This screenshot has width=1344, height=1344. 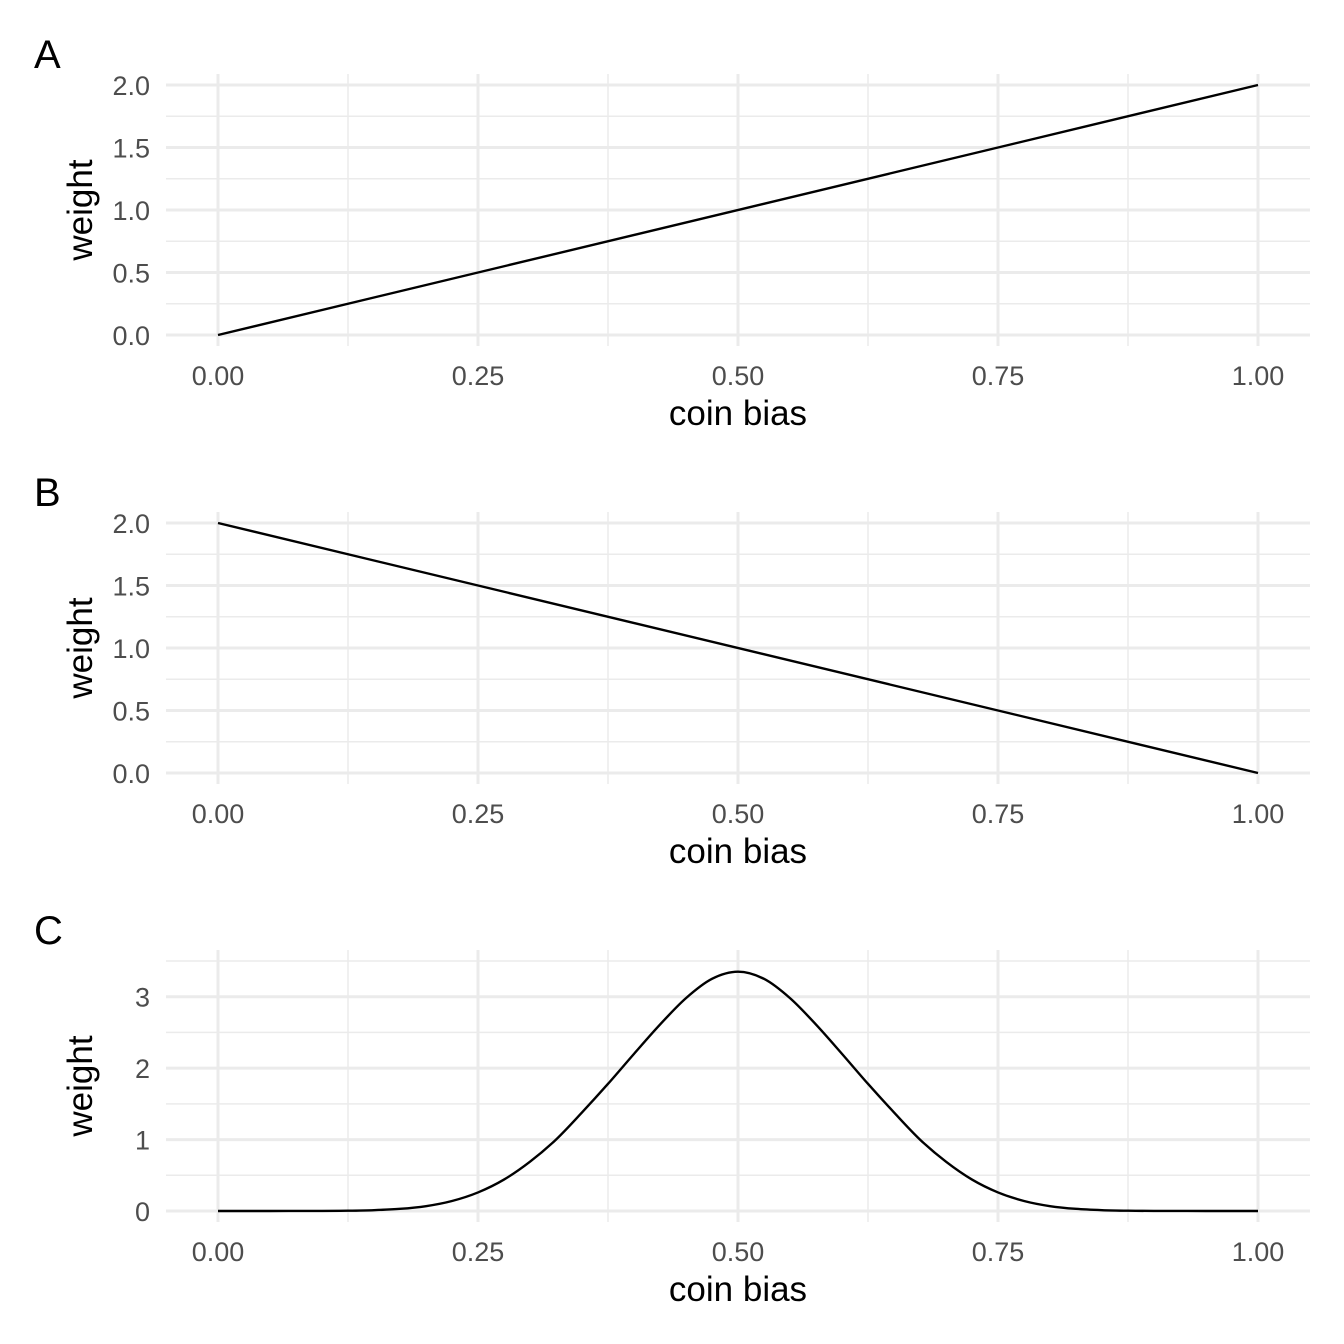 I want to click on y-tick-label: 1, so click(x=142, y=1141).